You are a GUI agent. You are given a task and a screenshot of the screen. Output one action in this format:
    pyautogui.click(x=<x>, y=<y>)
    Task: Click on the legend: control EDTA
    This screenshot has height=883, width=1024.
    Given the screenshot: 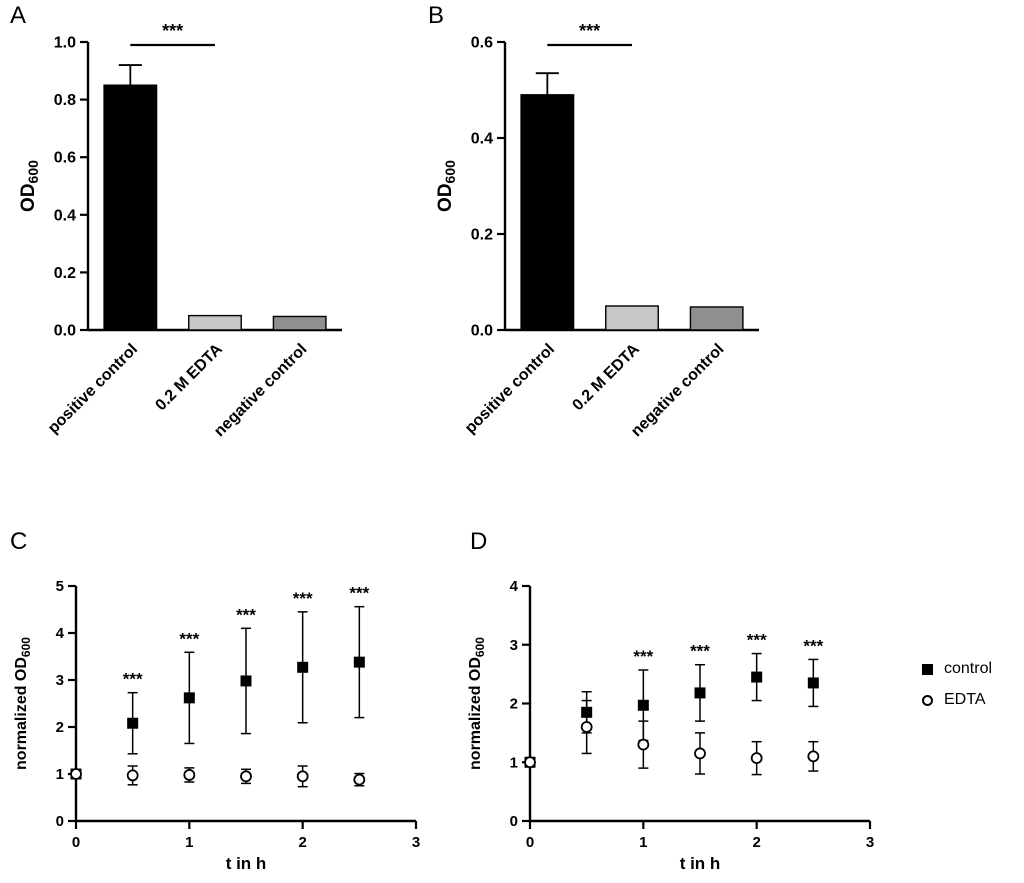 What is the action you would take?
    pyautogui.click(x=957, y=684)
    